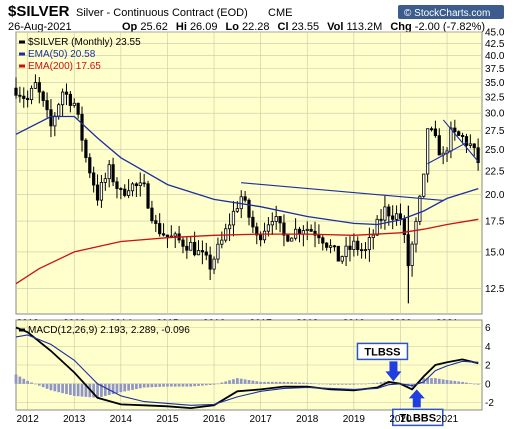  I want to click on macd-x-tick: 2020, so click(400, 419).